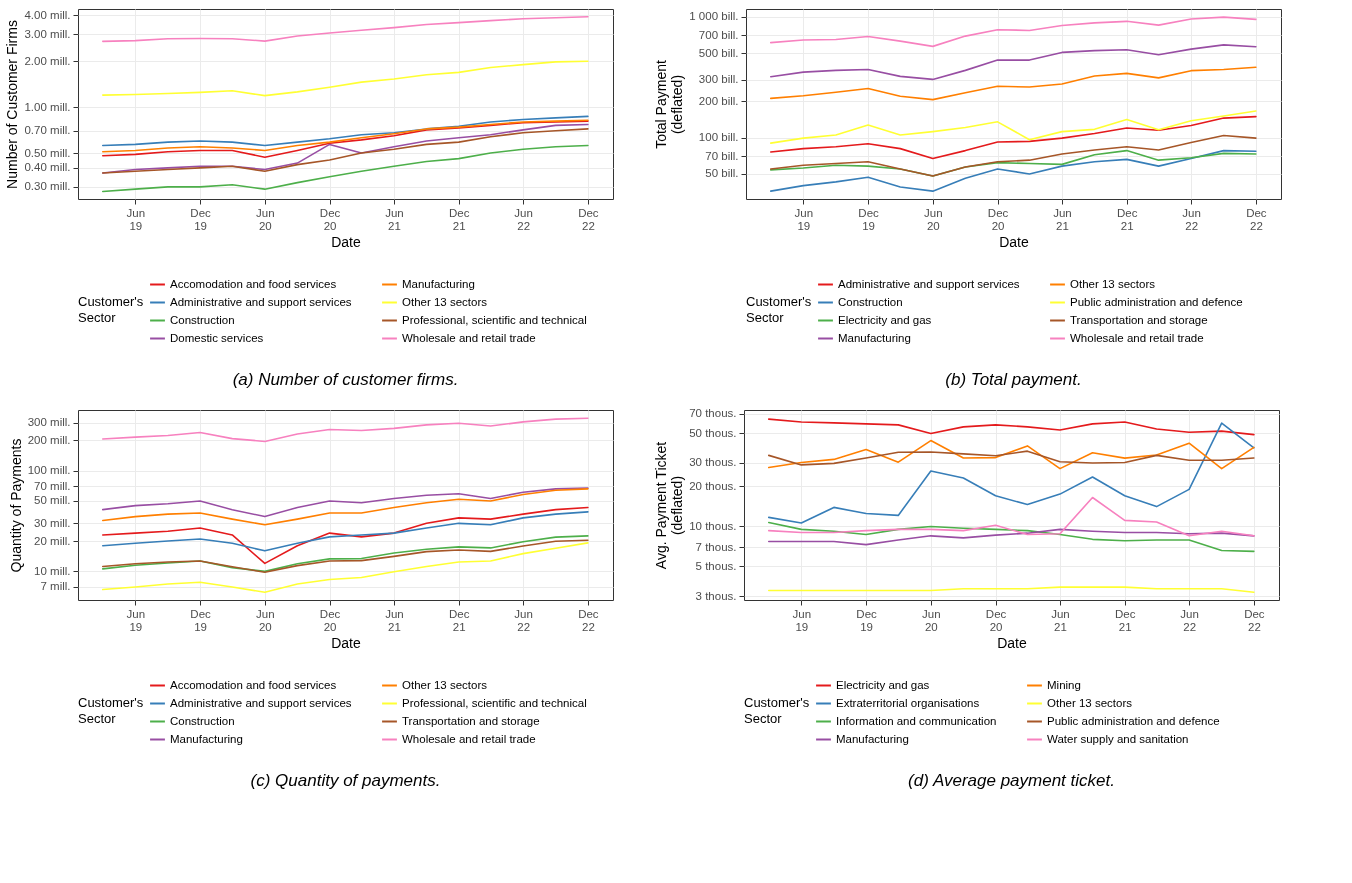 This screenshot has width=1352, height=883. Describe the element at coordinates (718, 100) in the screenshot. I see `y-tick-label: 200 bill.` at that location.